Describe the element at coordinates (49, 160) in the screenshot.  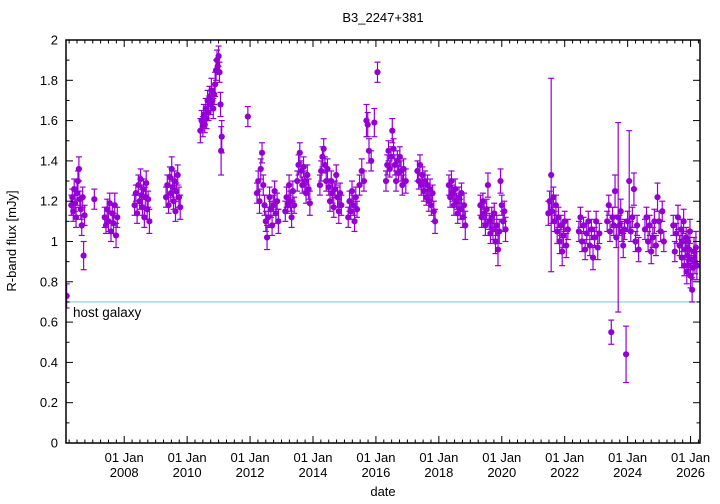
I see `y-tick-label: 1.4` at that location.